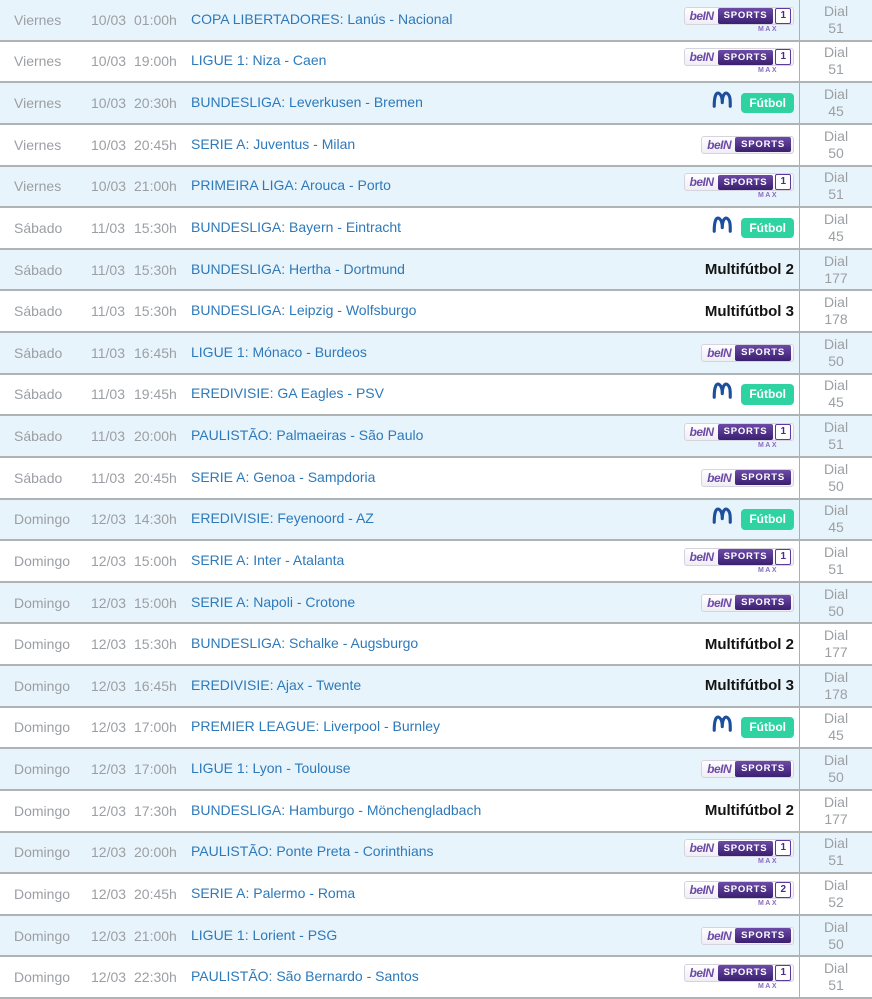  I want to click on match-cell: PAULISTÃO: São Bernardo - Santos, so click(392, 977).